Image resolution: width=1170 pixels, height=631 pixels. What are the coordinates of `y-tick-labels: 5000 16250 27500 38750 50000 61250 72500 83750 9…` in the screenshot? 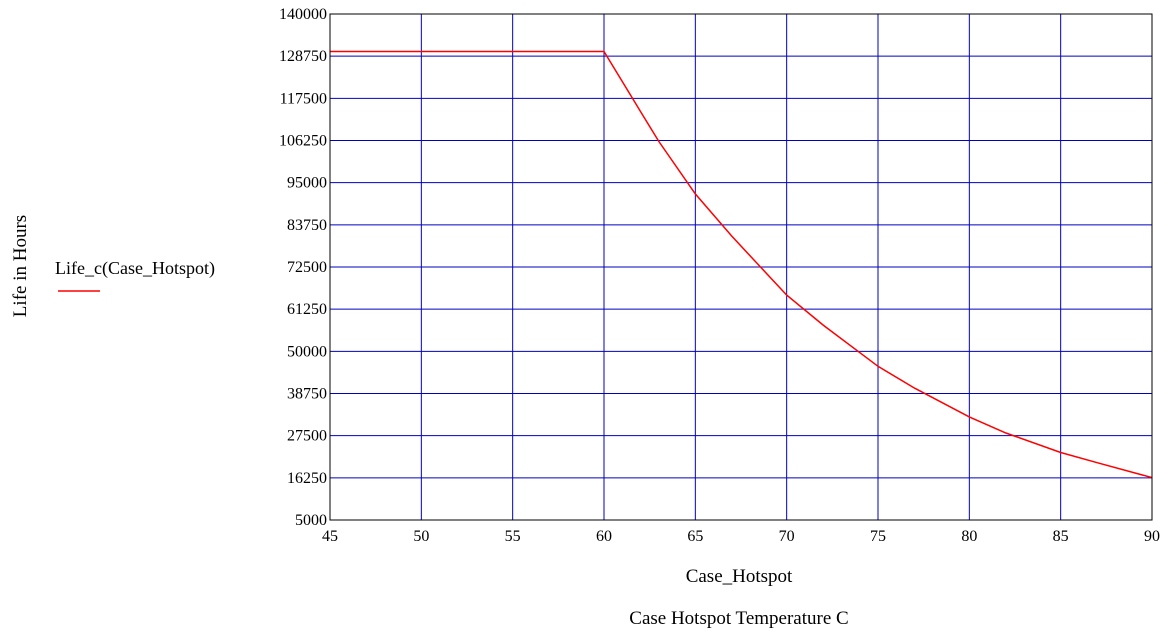 It's located at (303, 267).